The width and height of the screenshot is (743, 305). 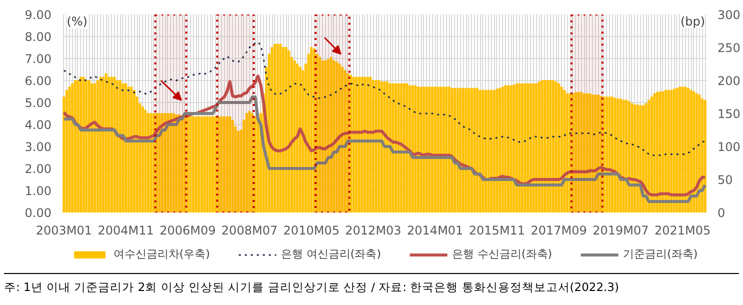 I want to click on y2-tick-label: 150, so click(x=729, y=114).